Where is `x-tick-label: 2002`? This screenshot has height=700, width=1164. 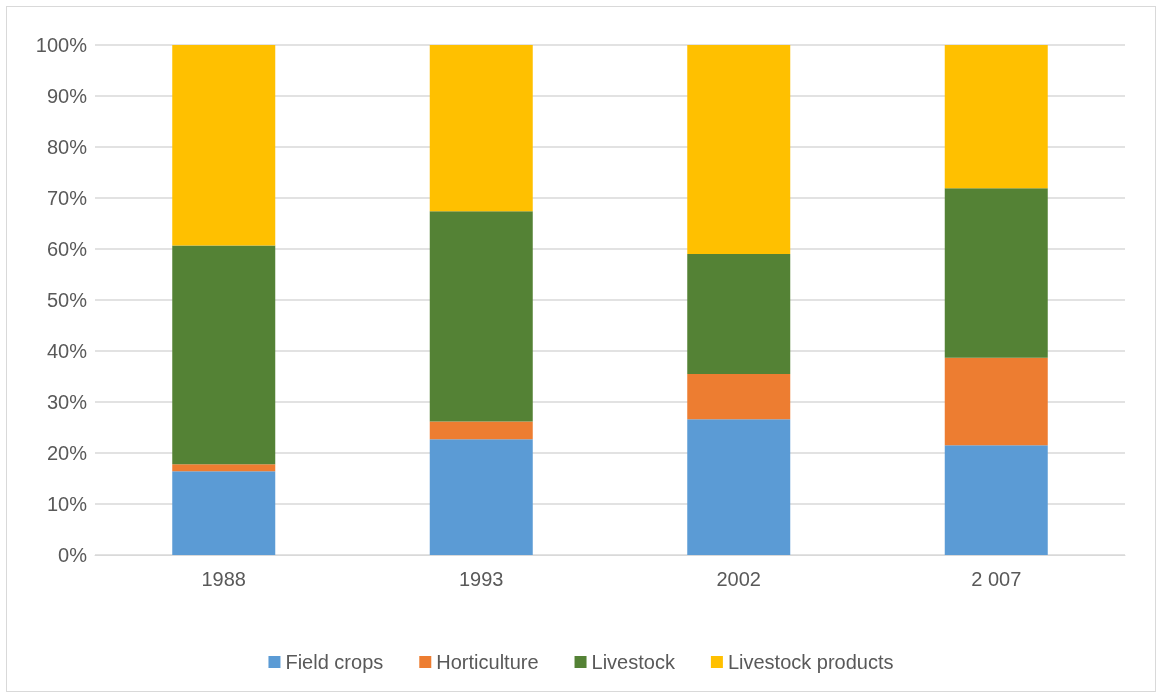 x-tick-label: 2002 is located at coordinates (738, 579).